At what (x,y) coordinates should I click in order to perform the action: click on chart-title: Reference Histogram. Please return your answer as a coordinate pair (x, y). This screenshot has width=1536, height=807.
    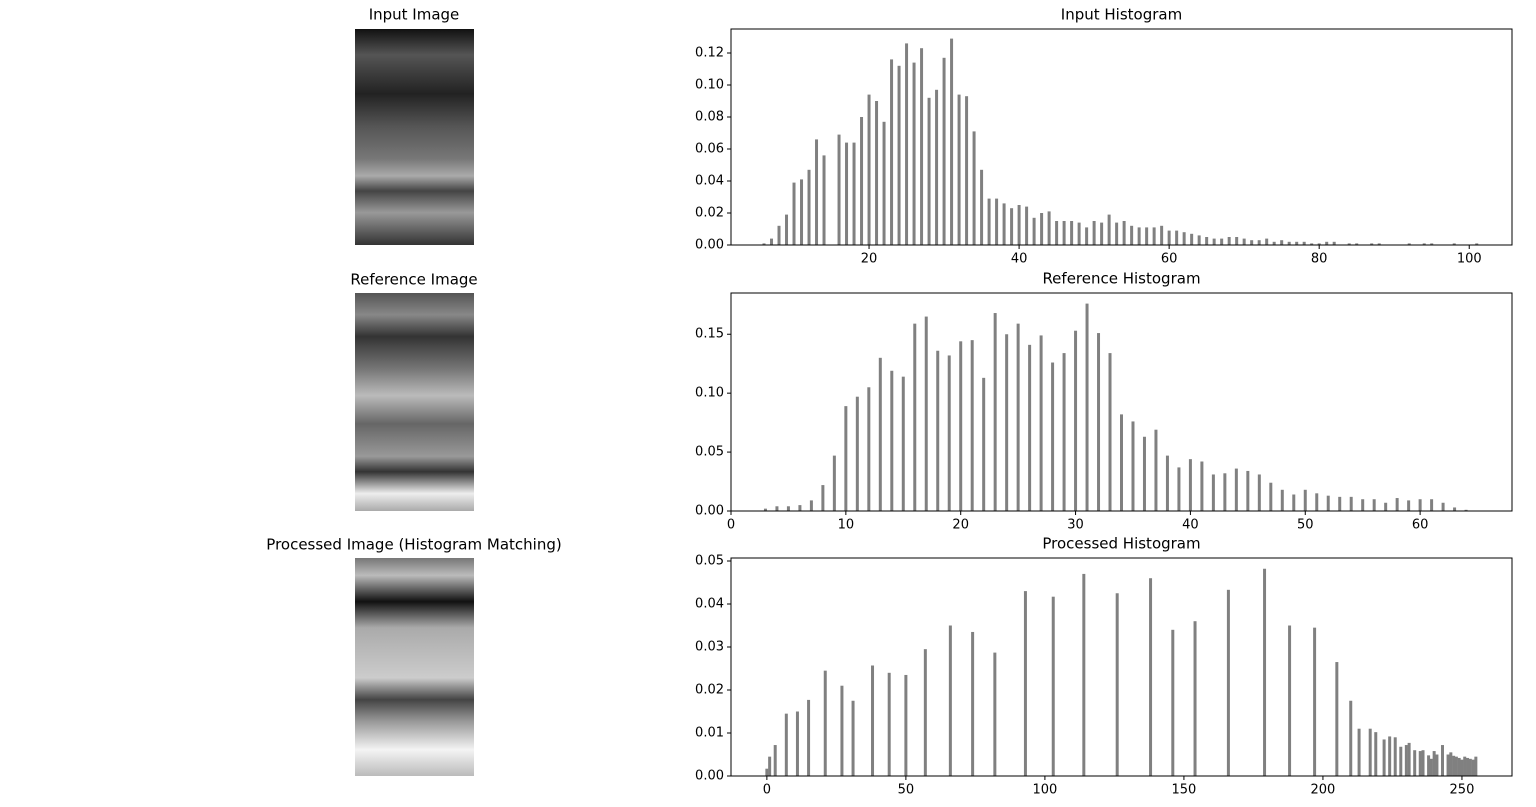
    Looking at the image, I should click on (1121, 279).